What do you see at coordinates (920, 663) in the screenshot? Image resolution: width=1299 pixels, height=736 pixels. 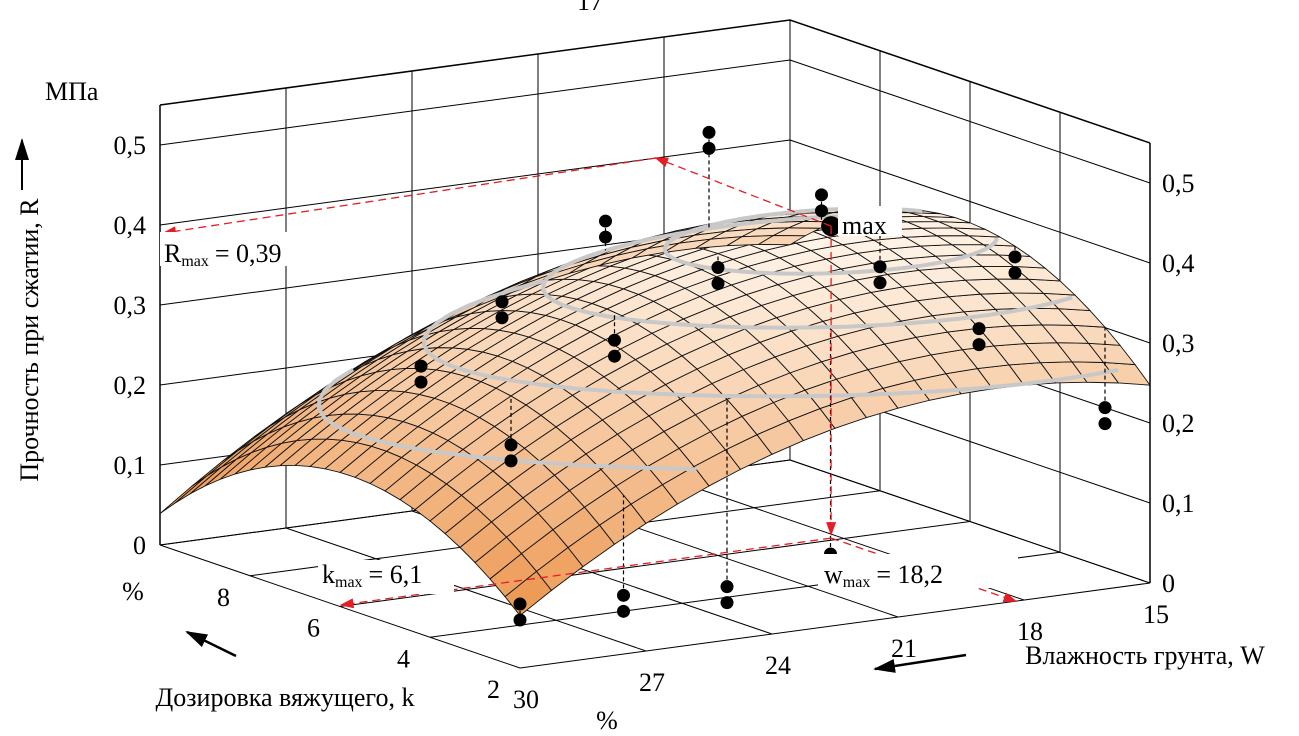 I see `x-axis-arrow` at bounding box center [920, 663].